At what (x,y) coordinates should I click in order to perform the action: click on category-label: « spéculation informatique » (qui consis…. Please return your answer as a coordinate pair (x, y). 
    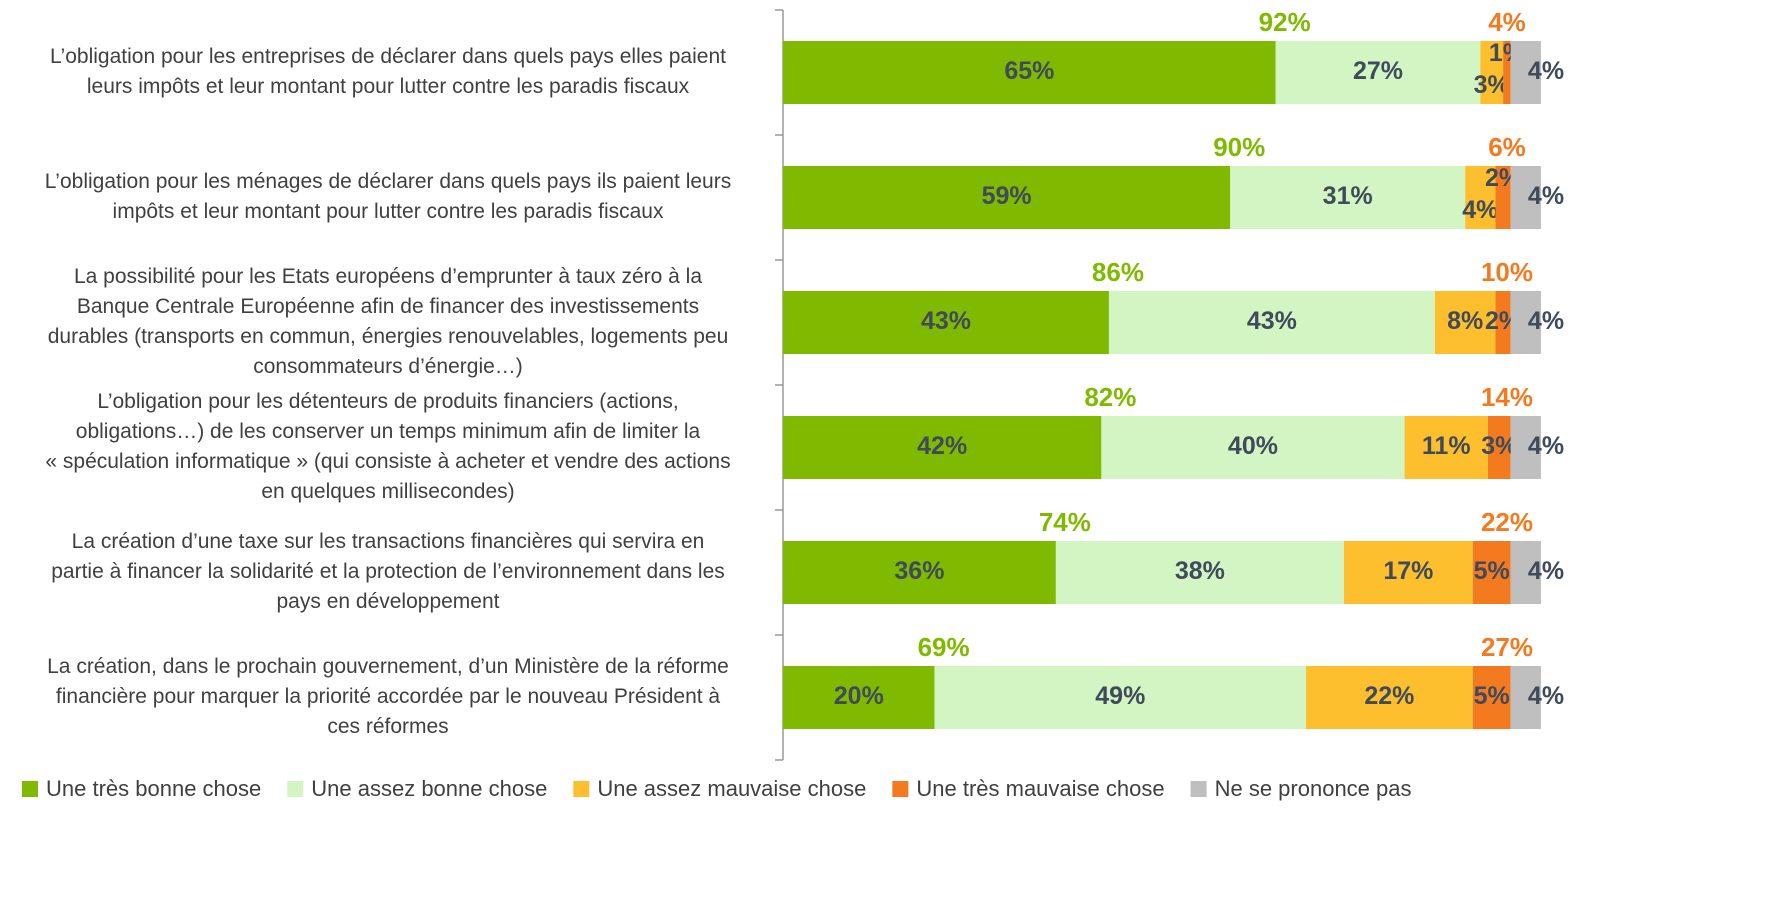
    Looking at the image, I should click on (387, 461).